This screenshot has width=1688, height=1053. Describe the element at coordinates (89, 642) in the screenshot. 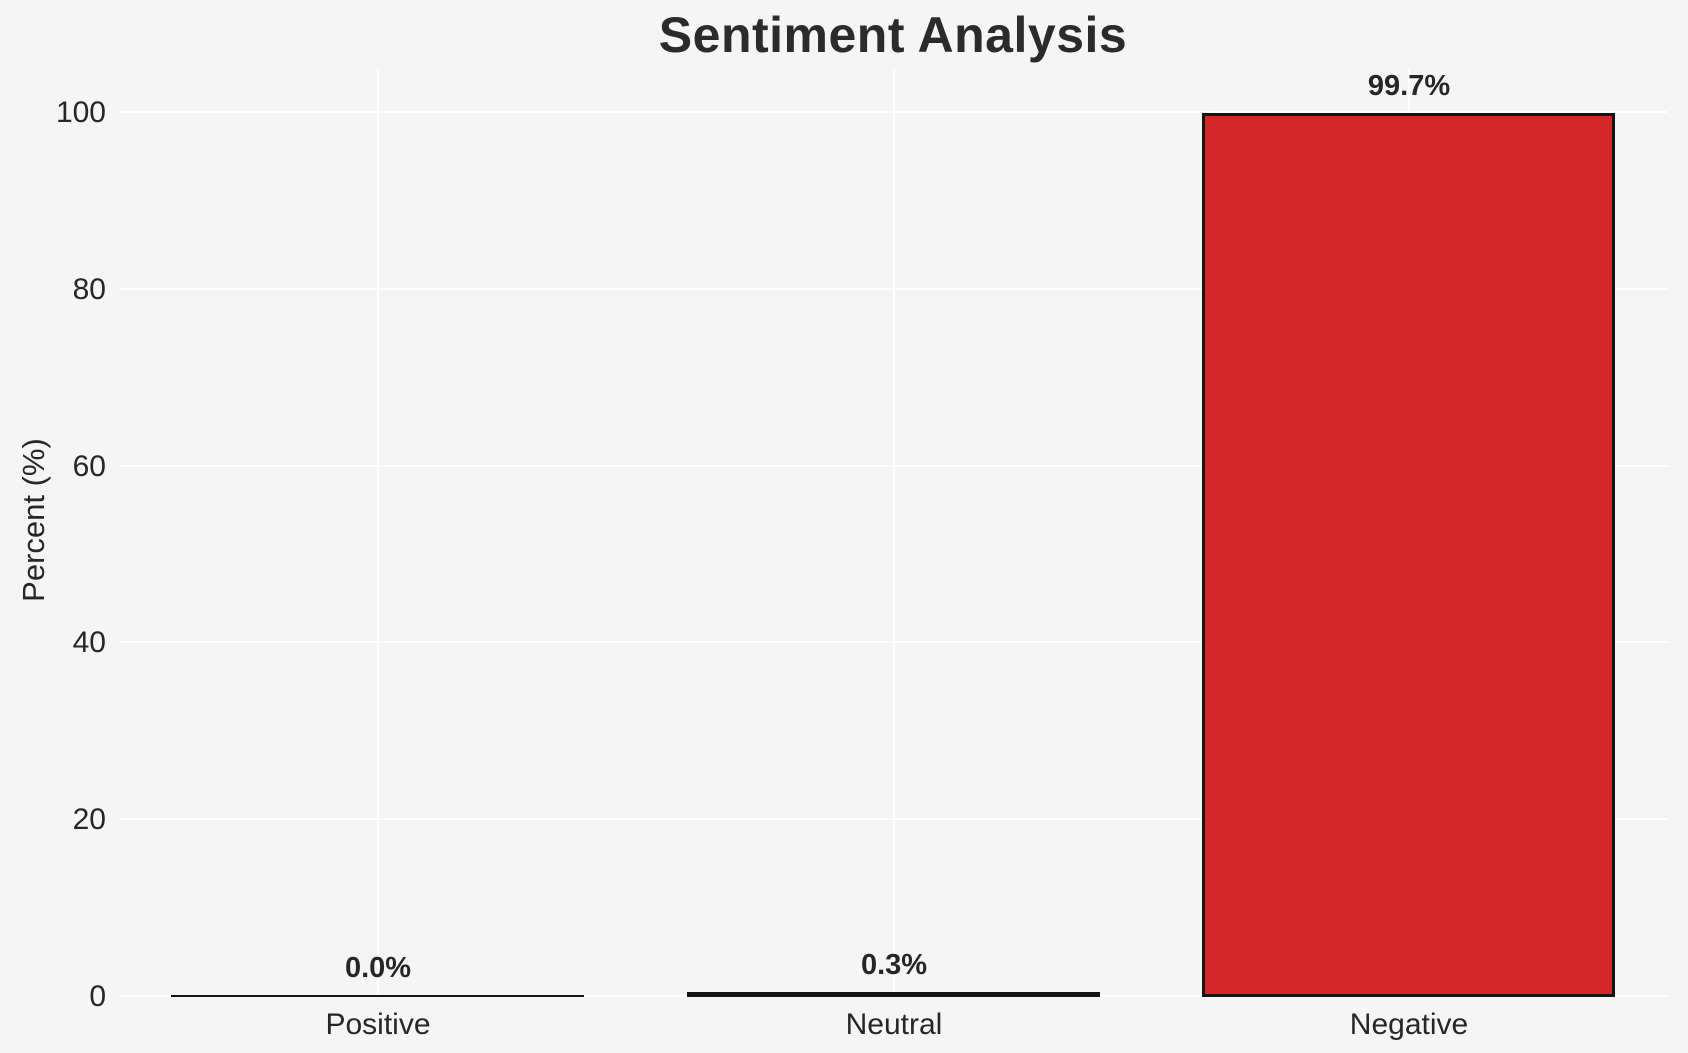

I see `y-tick-label: 40` at that location.